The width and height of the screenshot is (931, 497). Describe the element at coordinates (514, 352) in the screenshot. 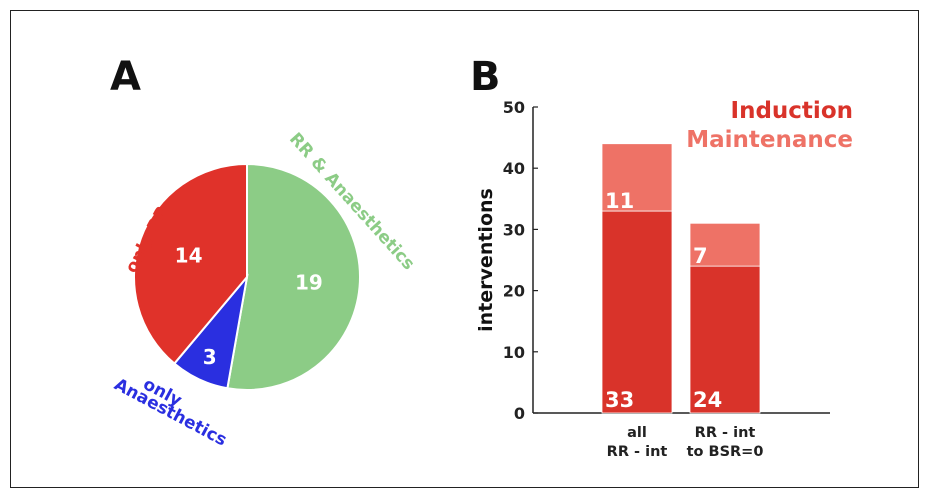

I see `y-tick-label: 10` at that location.